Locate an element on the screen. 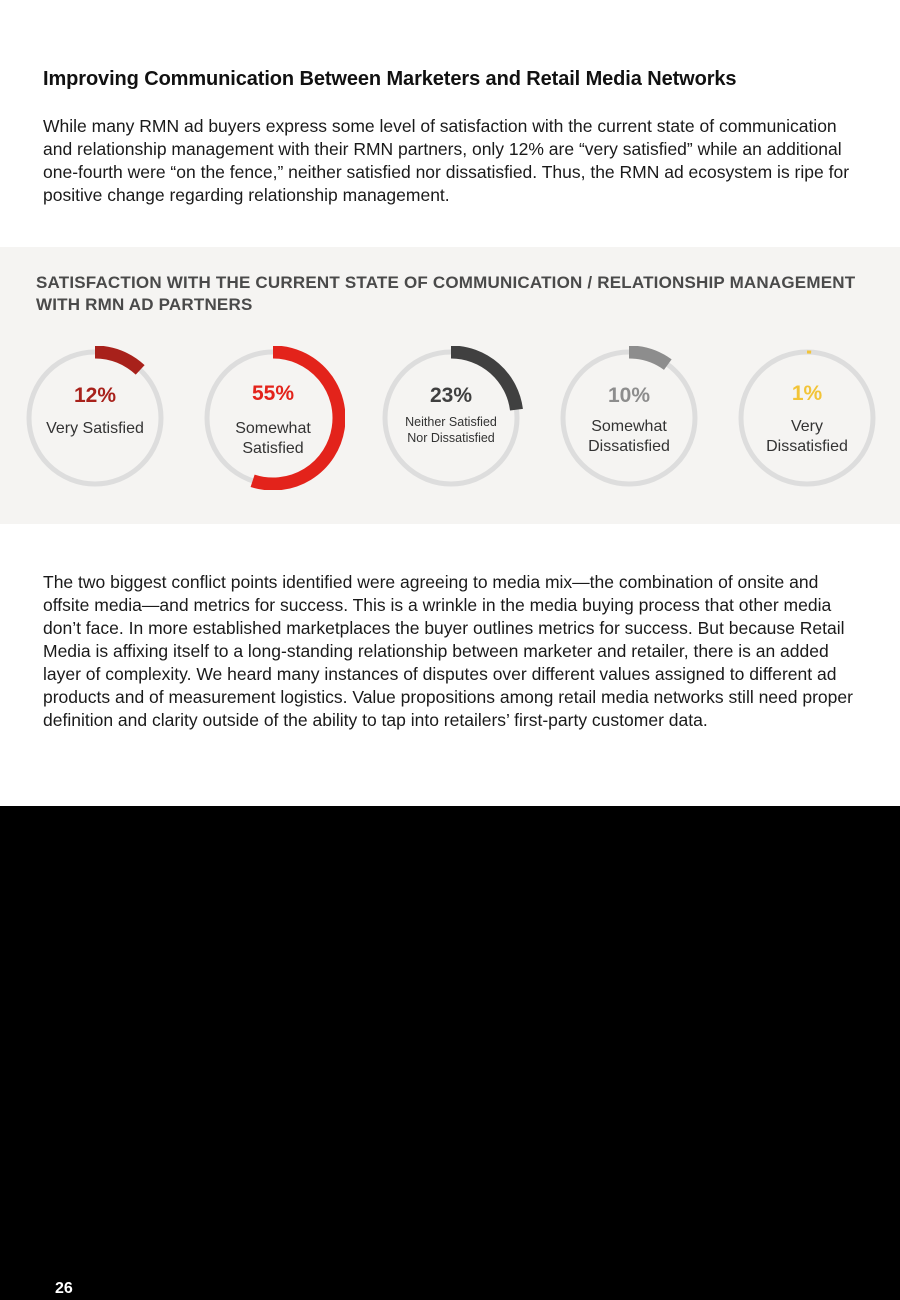  donut-arc-very-satisfied is located at coordinates (119, 360).